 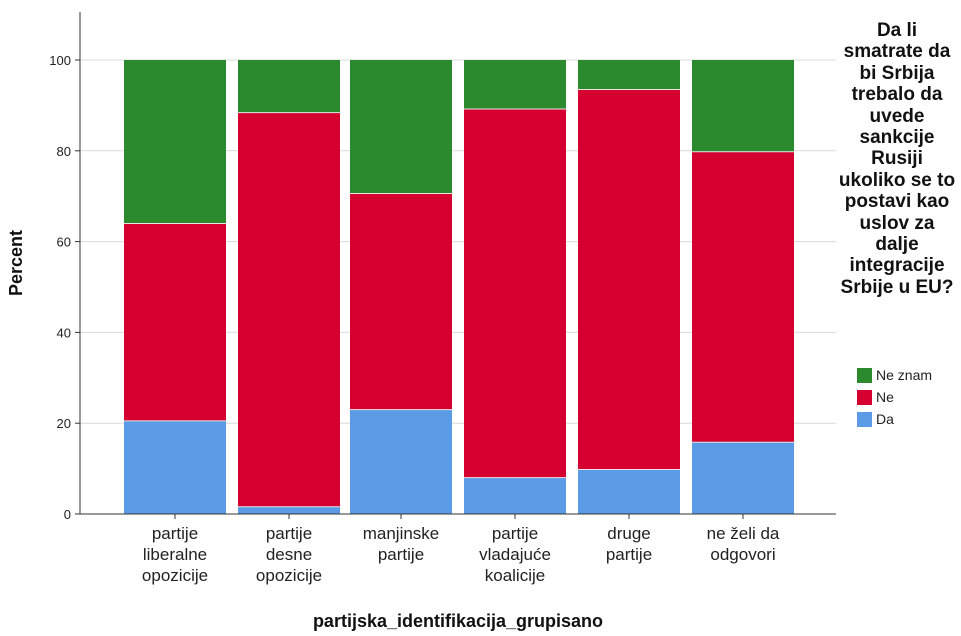 What do you see at coordinates (885, 397) in the screenshot?
I see `legend-label: Ne` at bounding box center [885, 397].